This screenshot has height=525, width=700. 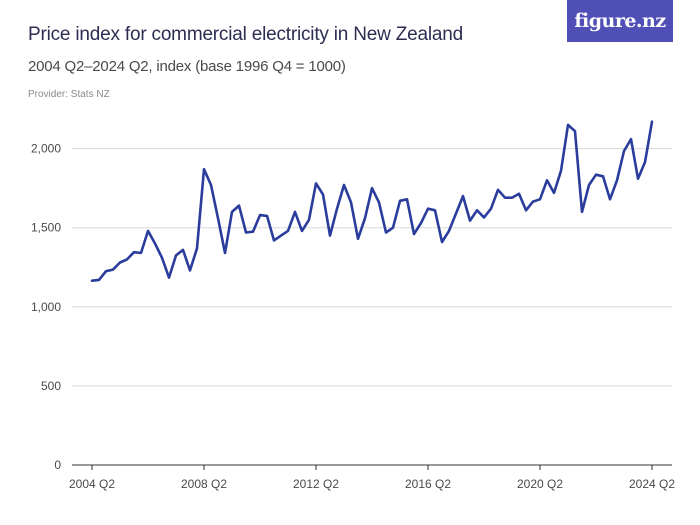 I want to click on y-tick-labels: 0 500 1,000 1,500 2,000, so click(x=46, y=307).